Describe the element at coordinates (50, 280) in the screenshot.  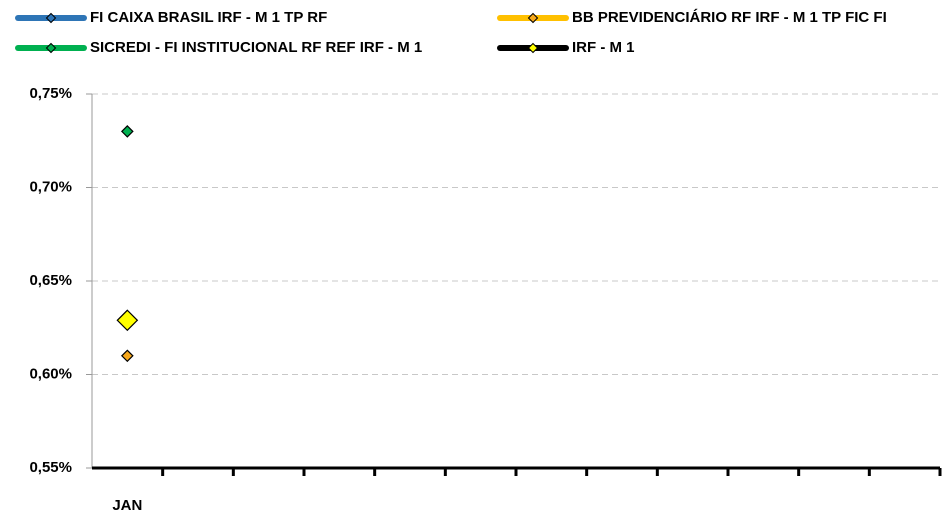
I see `y-tick-label: 0,65%` at that location.